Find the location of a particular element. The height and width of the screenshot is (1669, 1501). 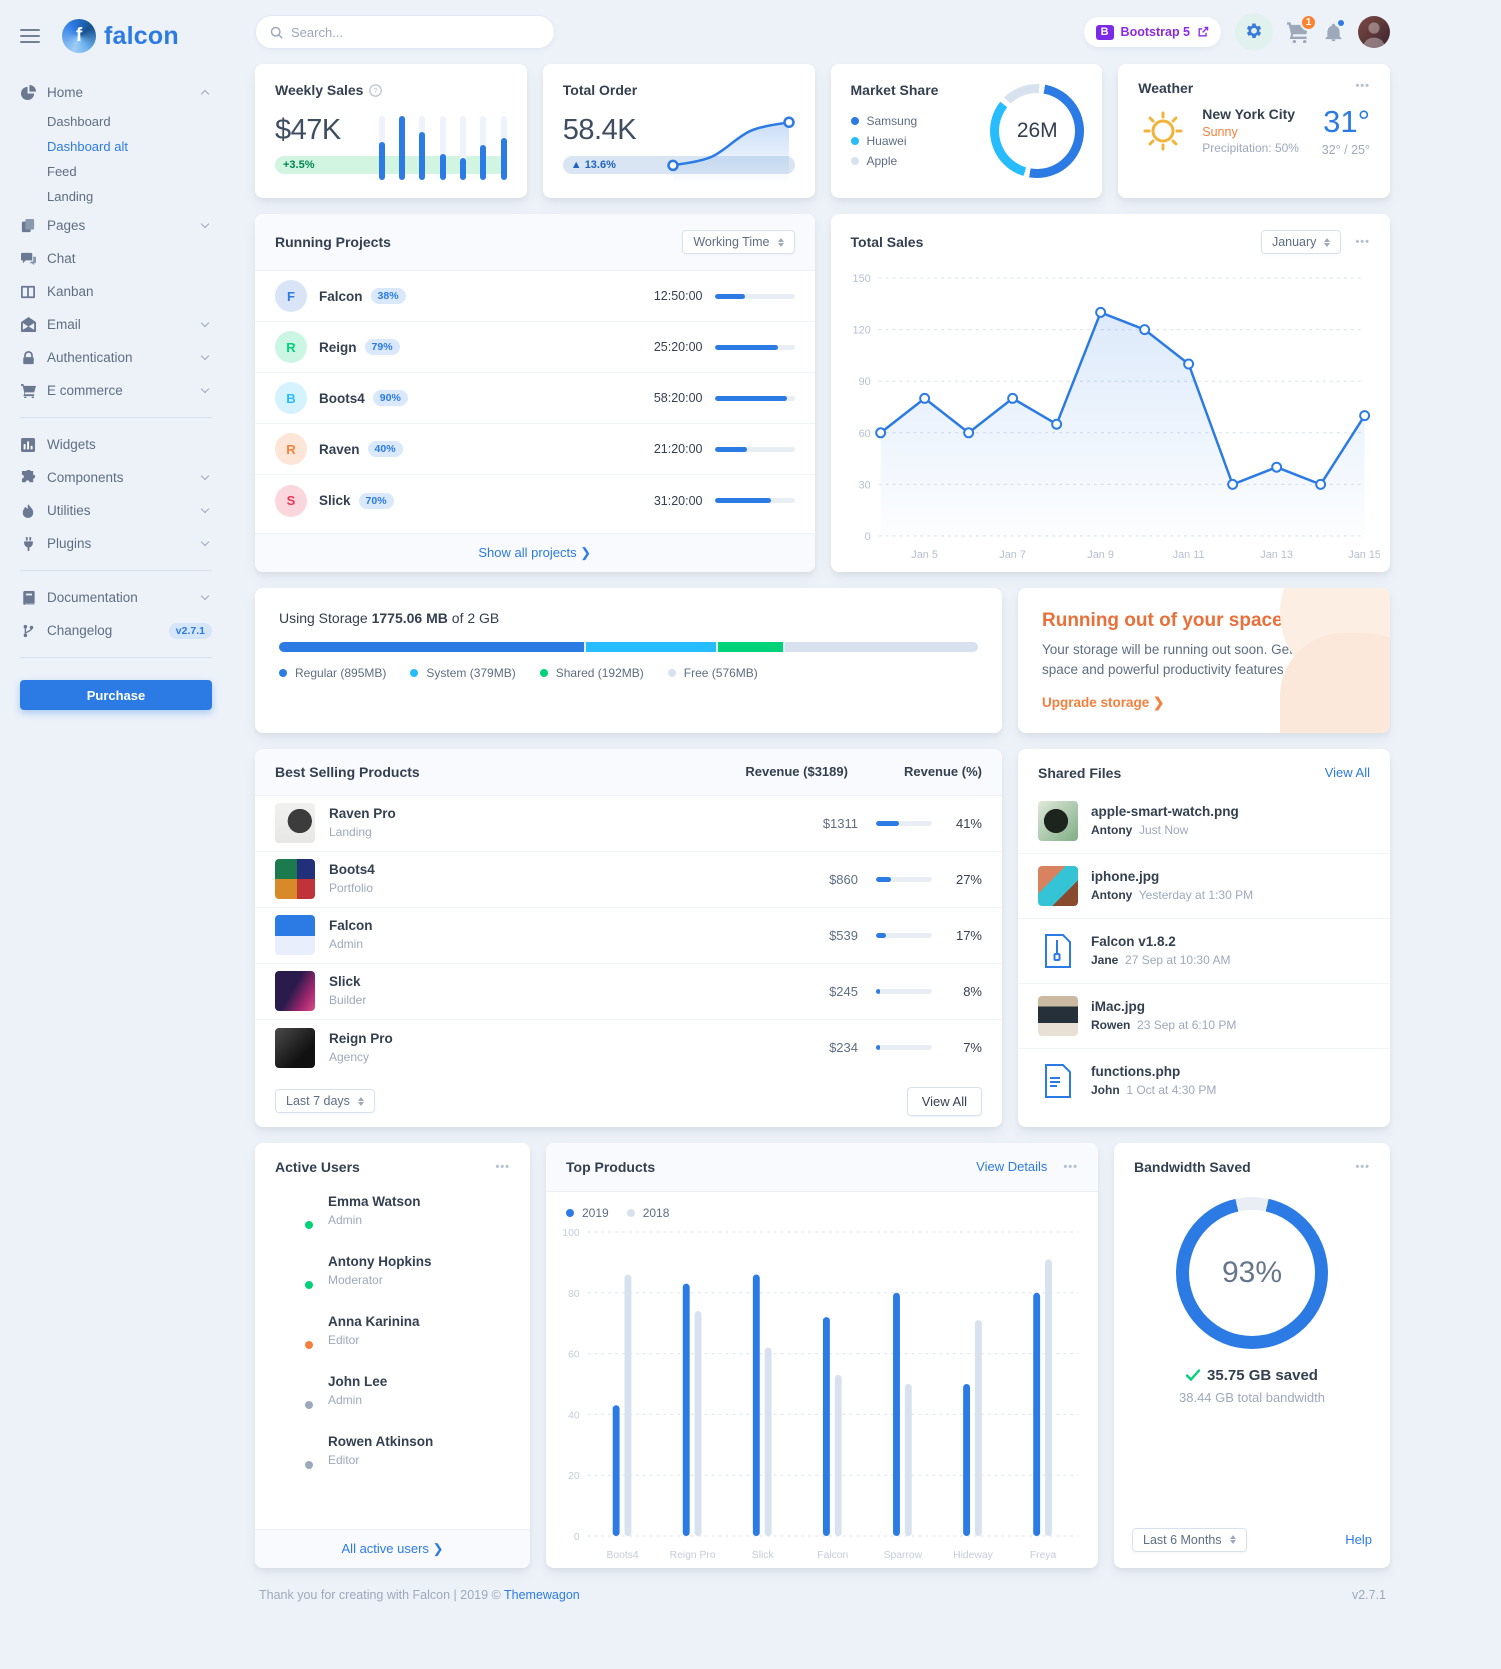

view-all-link: View All is located at coordinates (1347, 772).